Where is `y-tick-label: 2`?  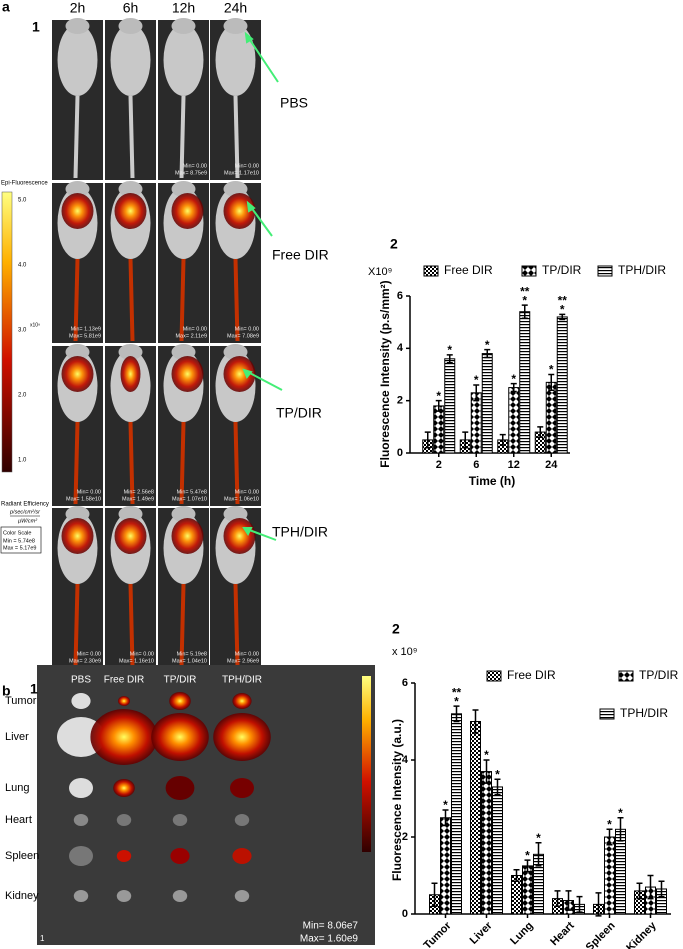
y-tick-label: 2 is located at coordinates (405, 837).